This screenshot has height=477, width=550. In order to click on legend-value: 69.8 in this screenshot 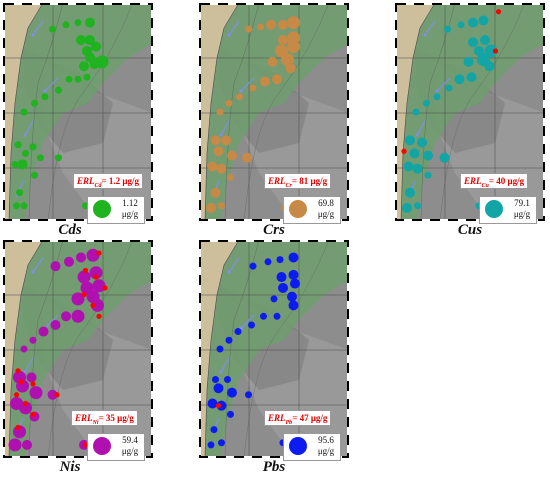, I will do `click(326, 203)`.